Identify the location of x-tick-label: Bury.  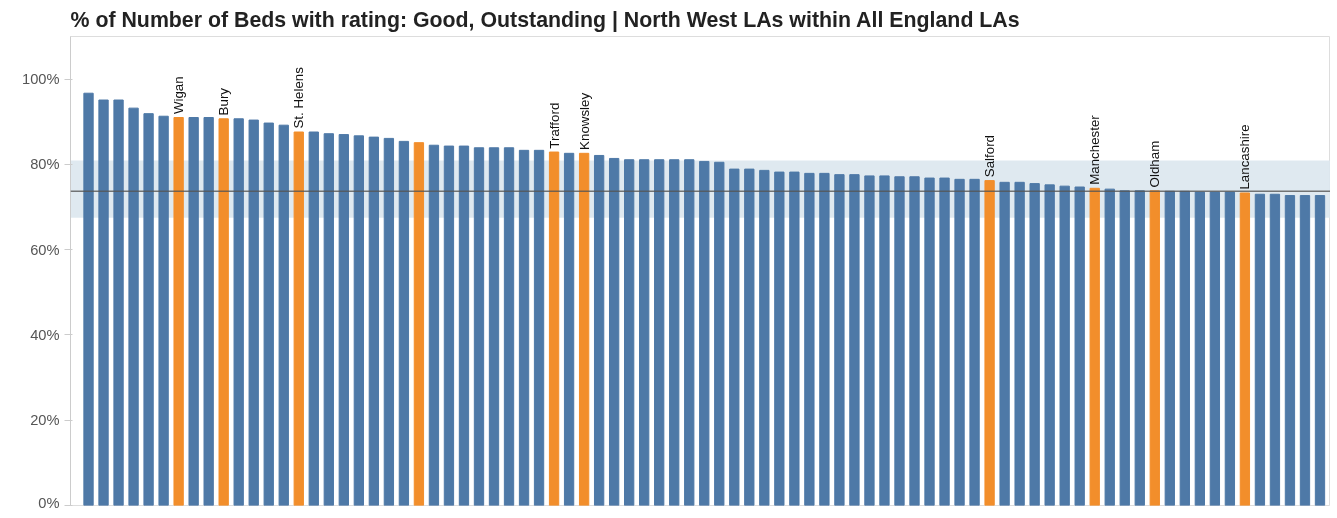
(224, 101).